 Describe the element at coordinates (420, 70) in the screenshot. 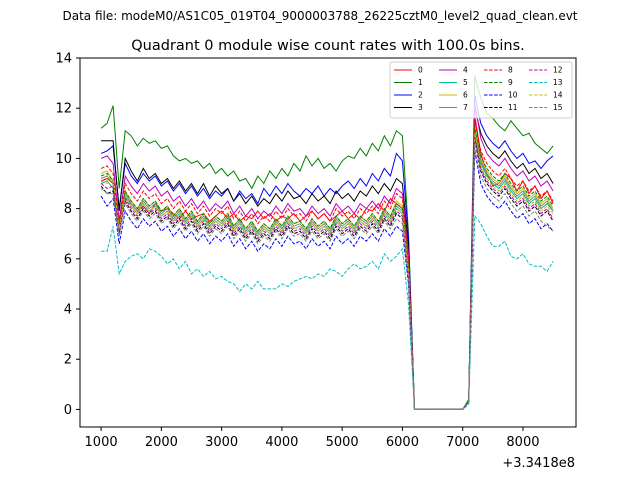

I see `legend-label-0: 0` at that location.